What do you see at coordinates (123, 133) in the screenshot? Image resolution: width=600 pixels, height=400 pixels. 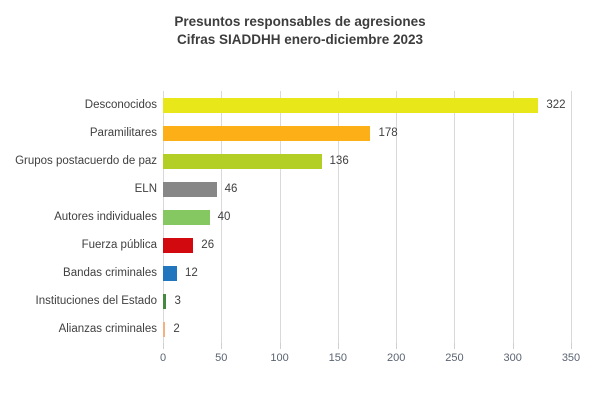 I see `category-label: Paramilitares` at bounding box center [123, 133].